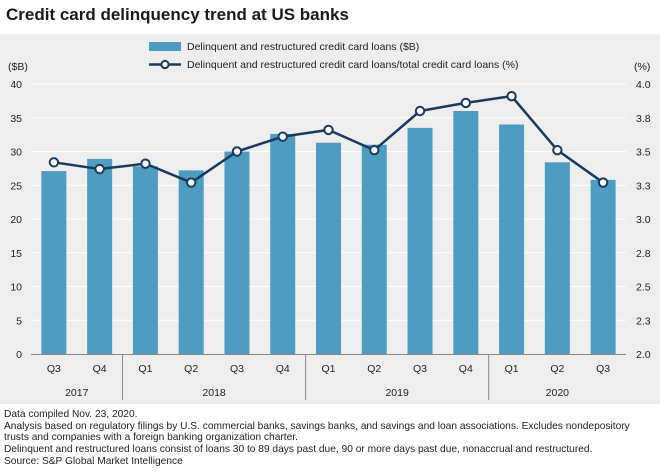 This screenshot has width=660, height=474. I want to click on y-axis-right-label: (%), so click(642, 67).